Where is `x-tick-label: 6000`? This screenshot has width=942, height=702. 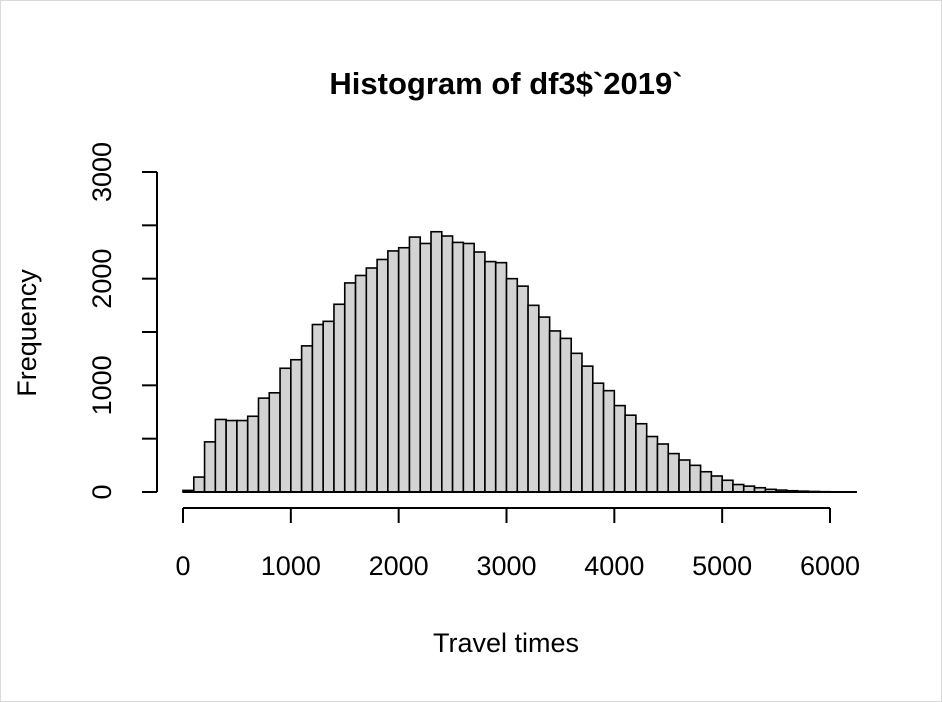 x-tick-label: 6000 is located at coordinates (830, 566).